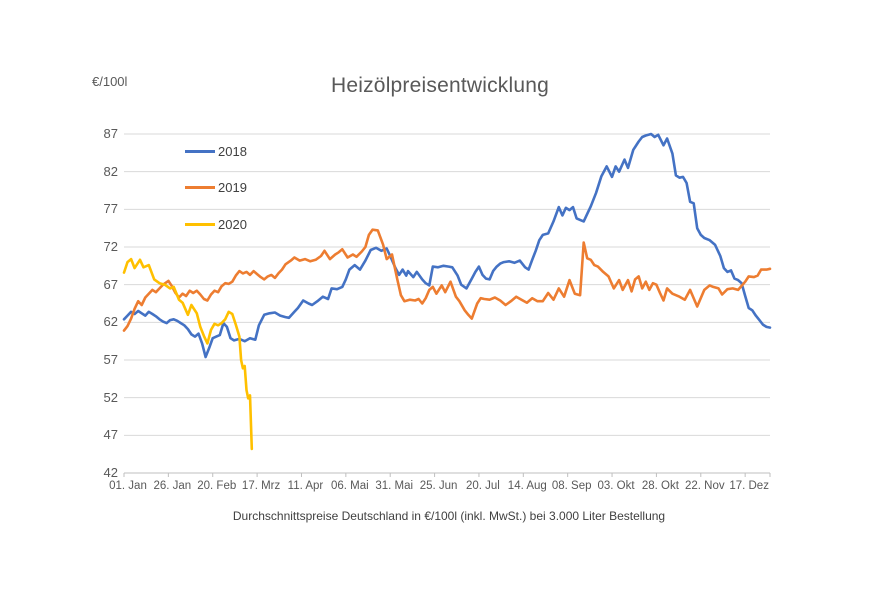  I want to click on legend-item-2019: 2019, so click(216, 188).